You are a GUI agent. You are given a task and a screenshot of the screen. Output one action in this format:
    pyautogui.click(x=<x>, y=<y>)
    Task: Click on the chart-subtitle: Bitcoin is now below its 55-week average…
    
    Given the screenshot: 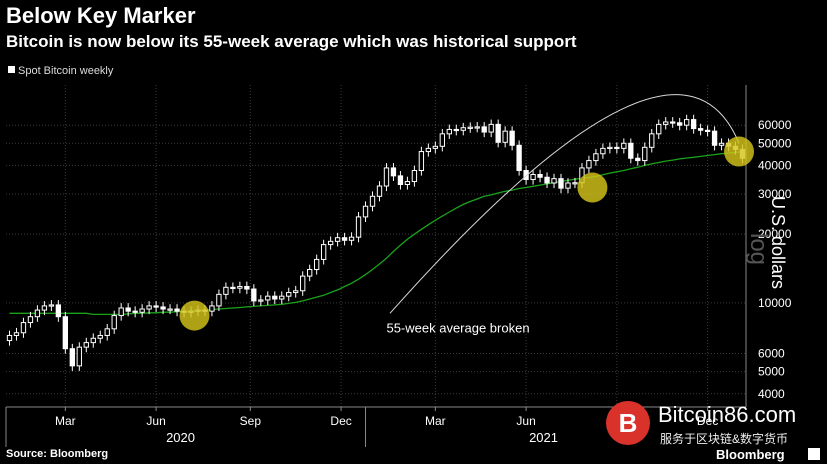 What is the action you would take?
    pyautogui.click(x=291, y=41)
    